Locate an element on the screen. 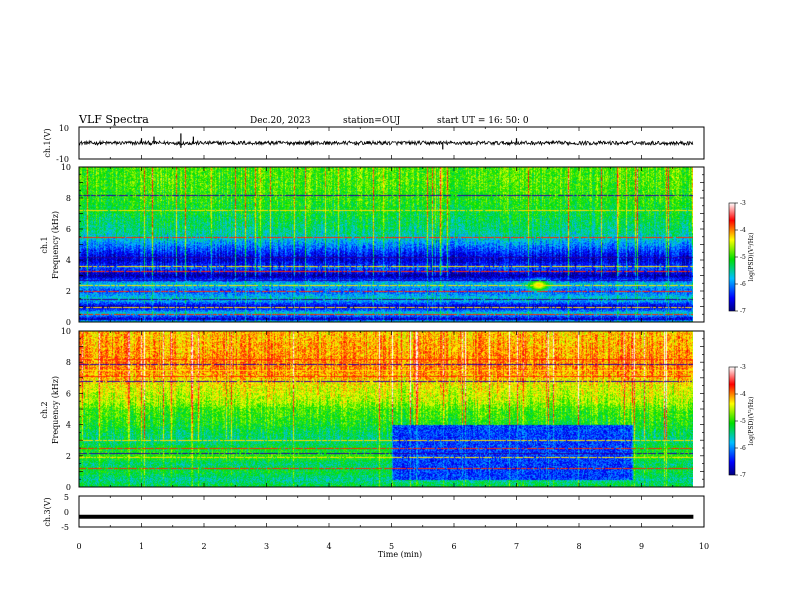 The width and height of the screenshot is (792, 612). ch1-waveform-panel: ch.1(V) 10 -10 is located at coordinates (374, 144).